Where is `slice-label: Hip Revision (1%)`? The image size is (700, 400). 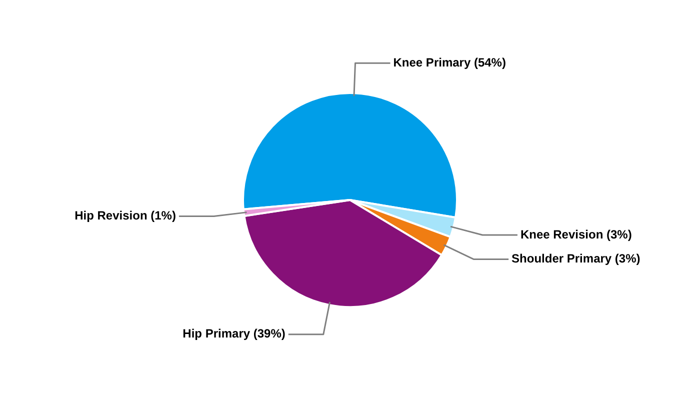 slice-label: Hip Revision (1%) is located at coordinates (125, 215).